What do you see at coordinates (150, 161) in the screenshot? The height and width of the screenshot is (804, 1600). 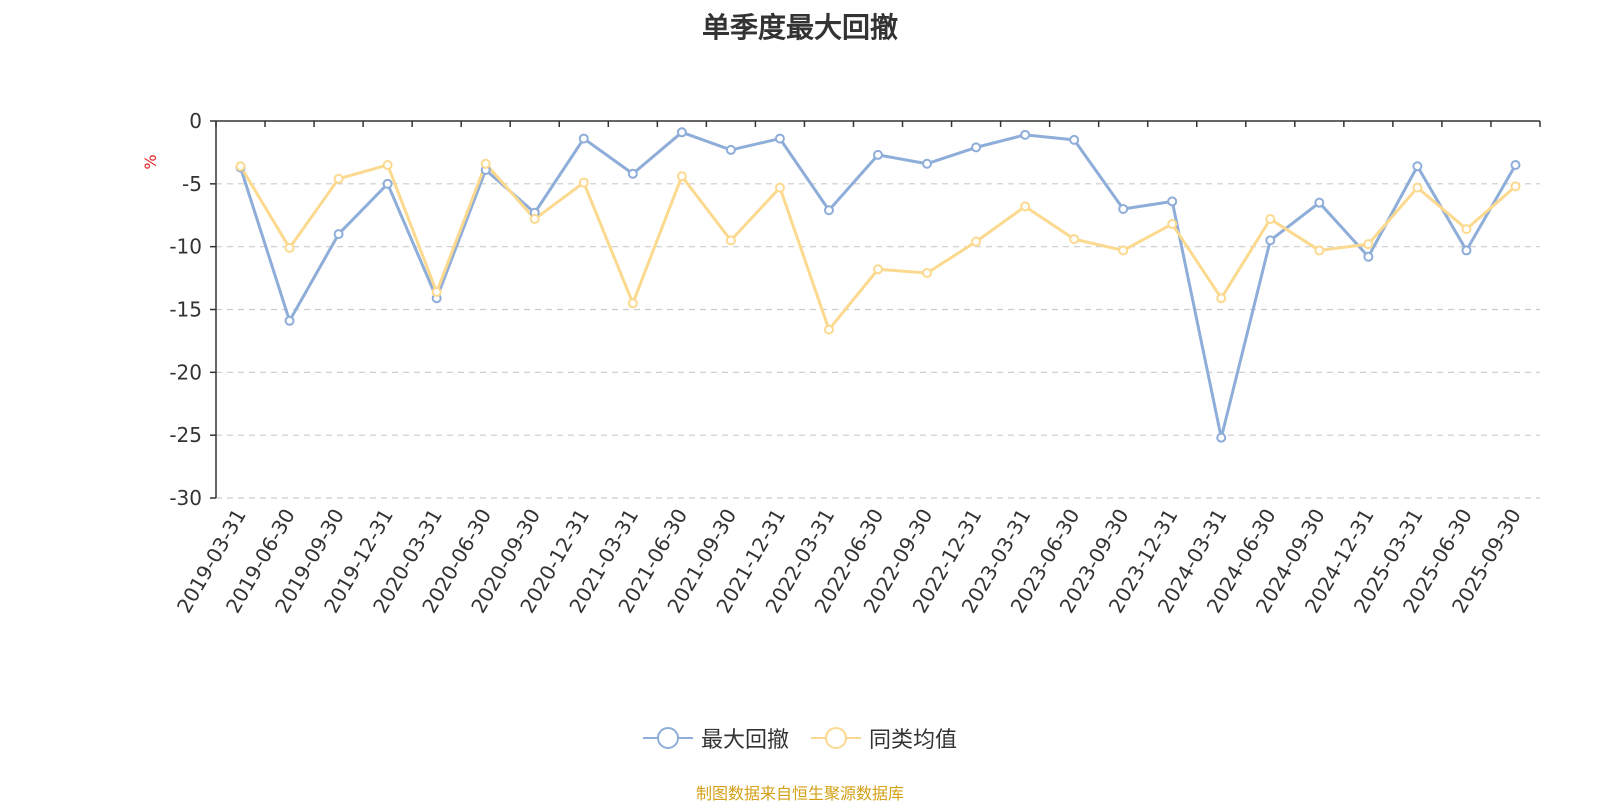 I see `y-axis-unit-label: %` at bounding box center [150, 161].